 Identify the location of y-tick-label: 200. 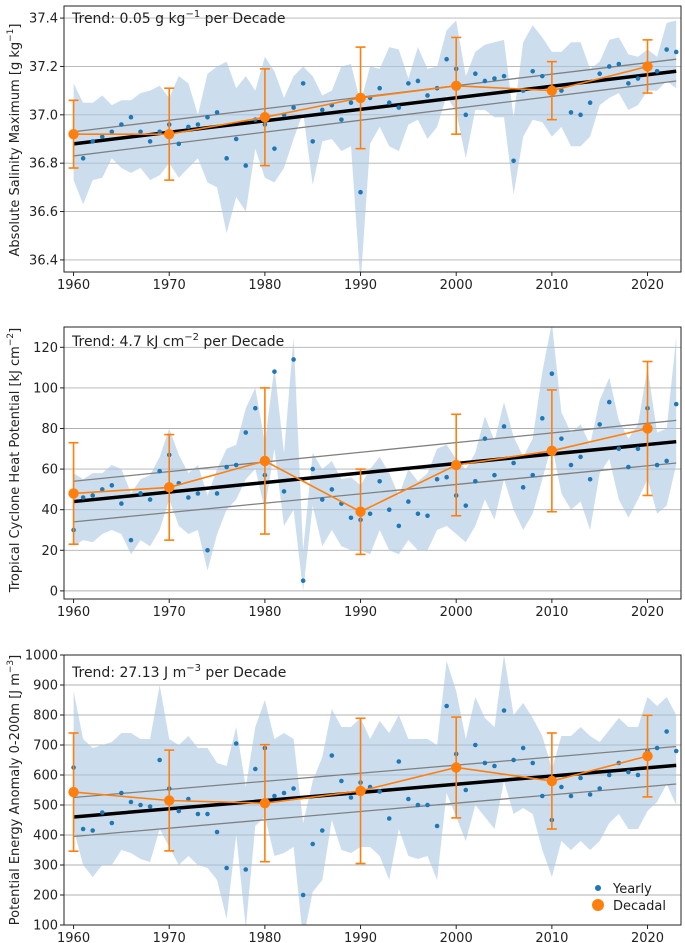
(45, 896).